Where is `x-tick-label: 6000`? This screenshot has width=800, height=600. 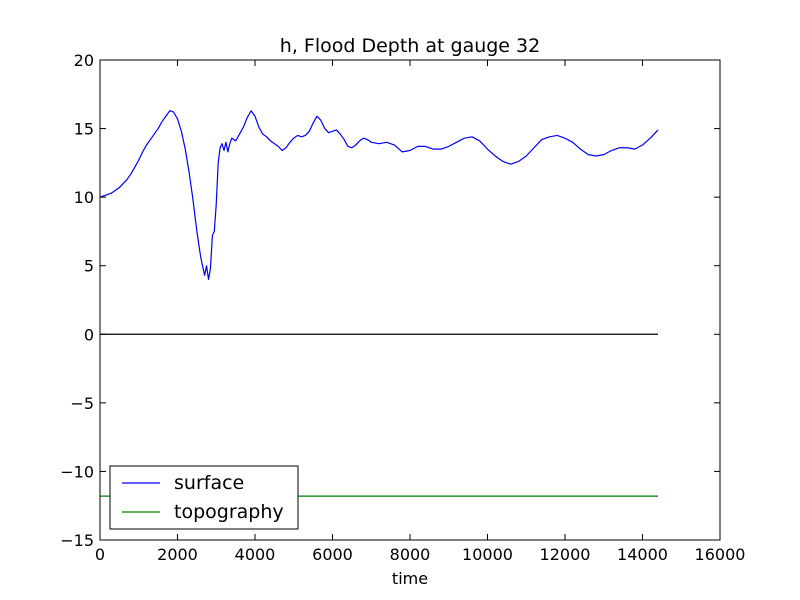
x-tick-label: 6000 is located at coordinates (332, 554).